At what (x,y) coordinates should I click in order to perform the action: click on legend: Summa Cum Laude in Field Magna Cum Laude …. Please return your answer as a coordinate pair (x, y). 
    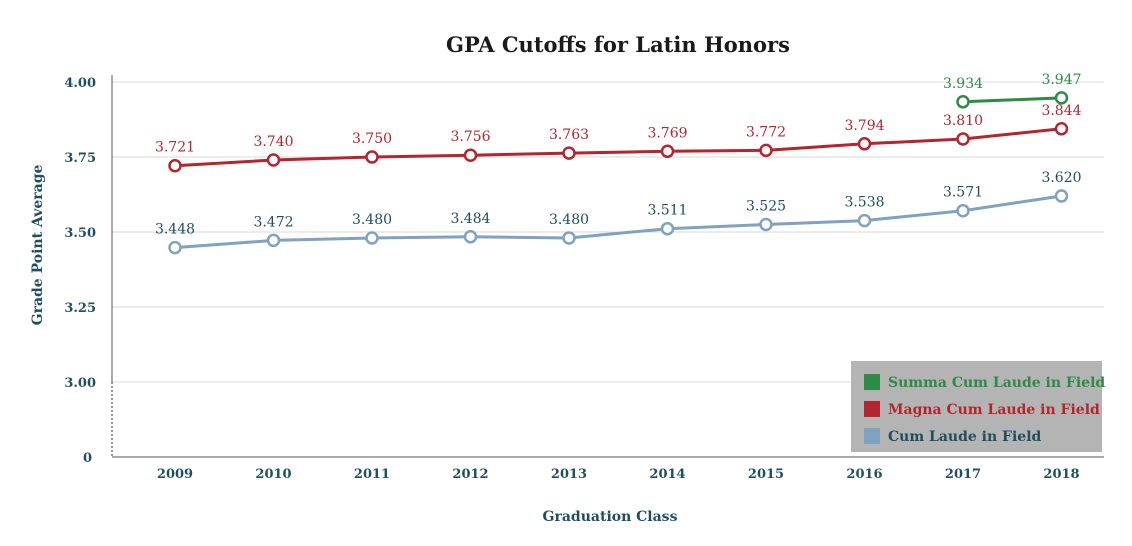
    Looking at the image, I should click on (978, 406).